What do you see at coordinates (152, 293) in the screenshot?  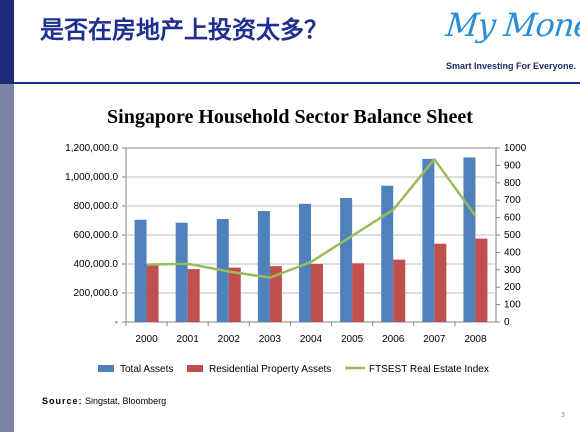 I see `bar-residential-property-assets-2000` at bounding box center [152, 293].